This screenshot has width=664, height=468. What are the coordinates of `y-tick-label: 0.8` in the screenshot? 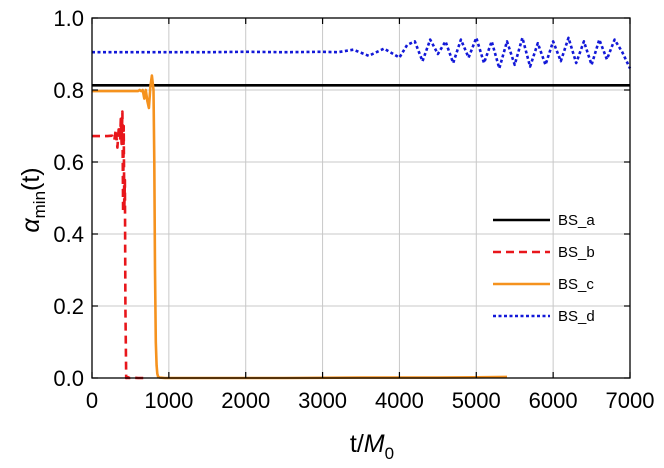 It's located at (68, 90).